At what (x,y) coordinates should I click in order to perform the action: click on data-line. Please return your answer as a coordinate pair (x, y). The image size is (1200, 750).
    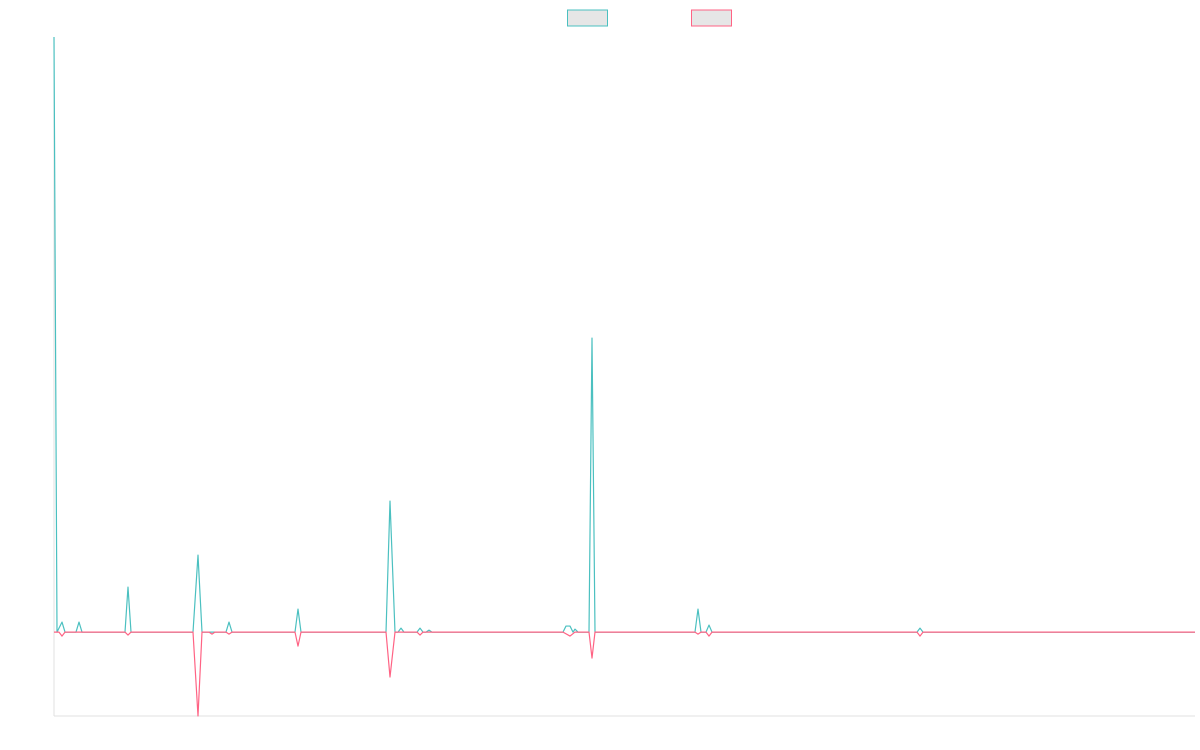
    Looking at the image, I should click on (624, 674).